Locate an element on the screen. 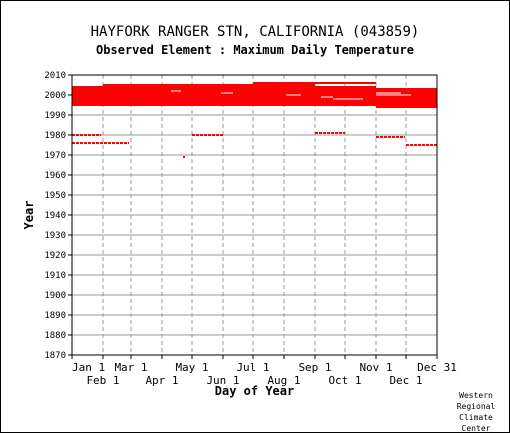  y-tick-label: 1970 is located at coordinates (55, 156).